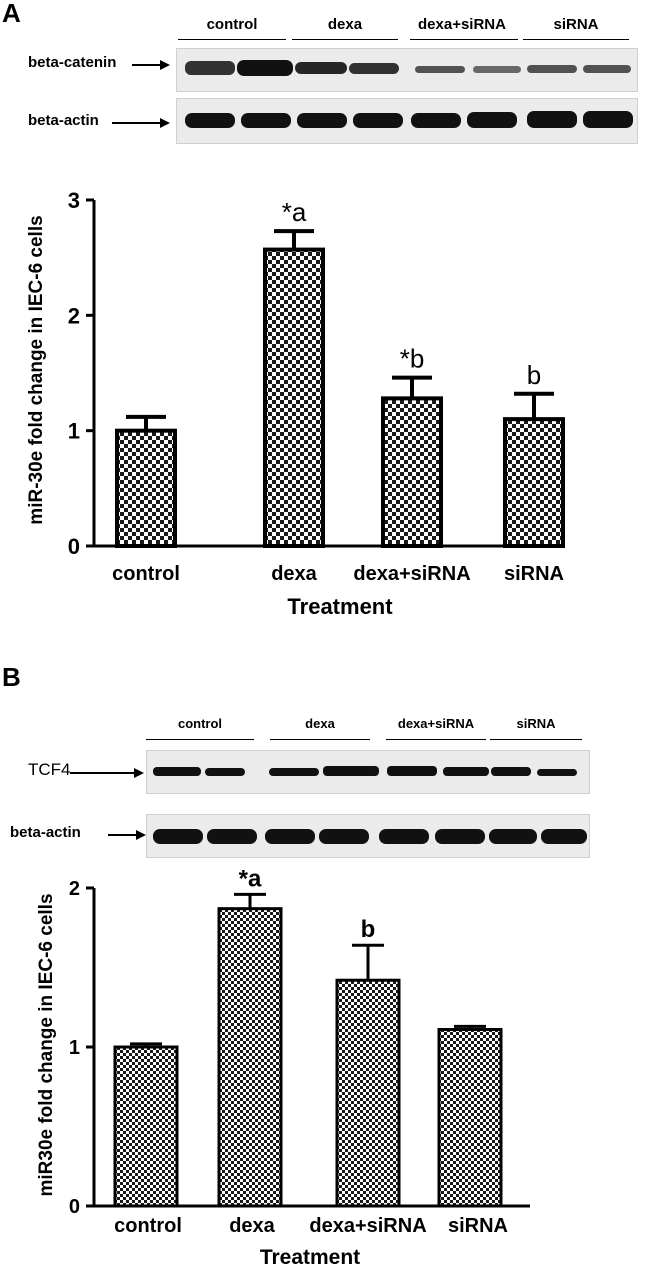 Image resolution: width=661 pixels, height=1271 pixels. I want to click on lane-label-control: control, so click(232, 24).